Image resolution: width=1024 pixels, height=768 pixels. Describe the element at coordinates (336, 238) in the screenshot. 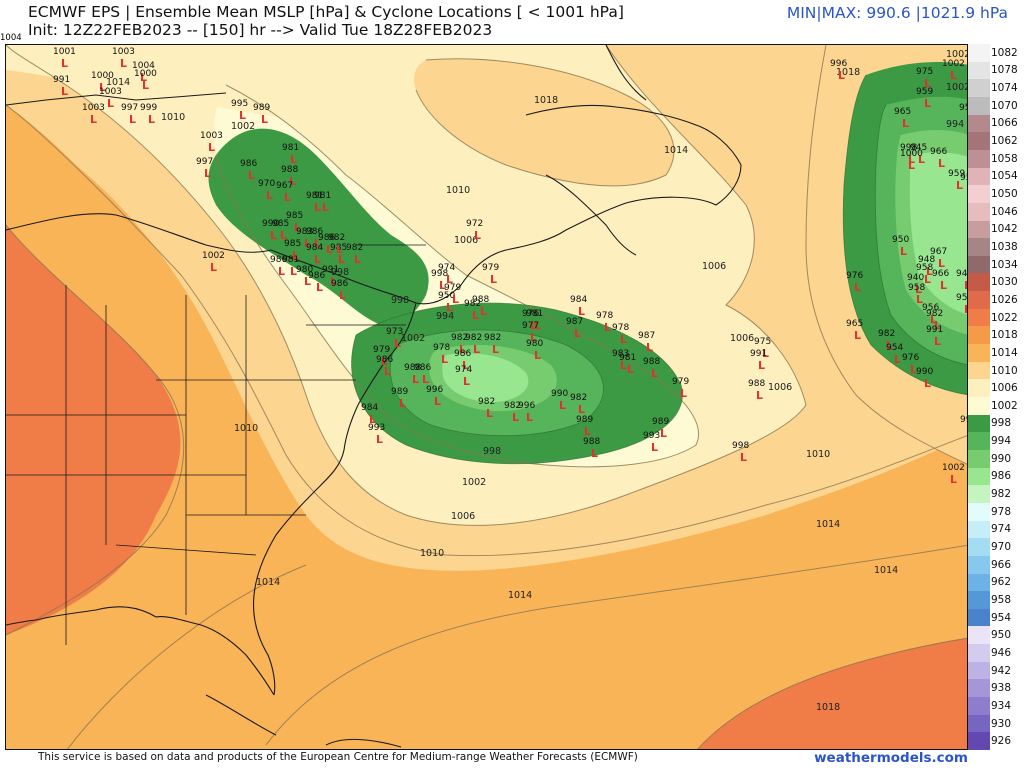

I see `cyclone-pressure-label: 982` at that location.